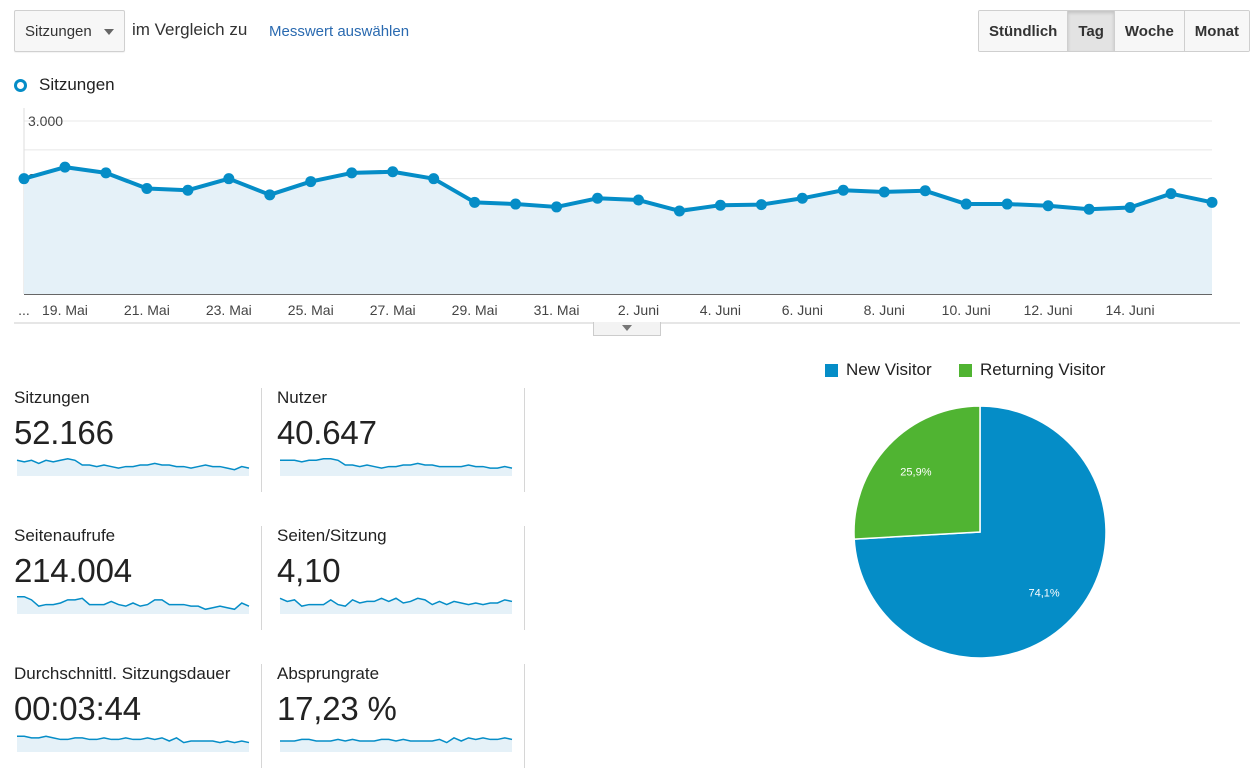 The image size is (1252, 777). Describe the element at coordinates (1044, 594) in the screenshot. I see `pie-data-label: 74,1%` at that location.